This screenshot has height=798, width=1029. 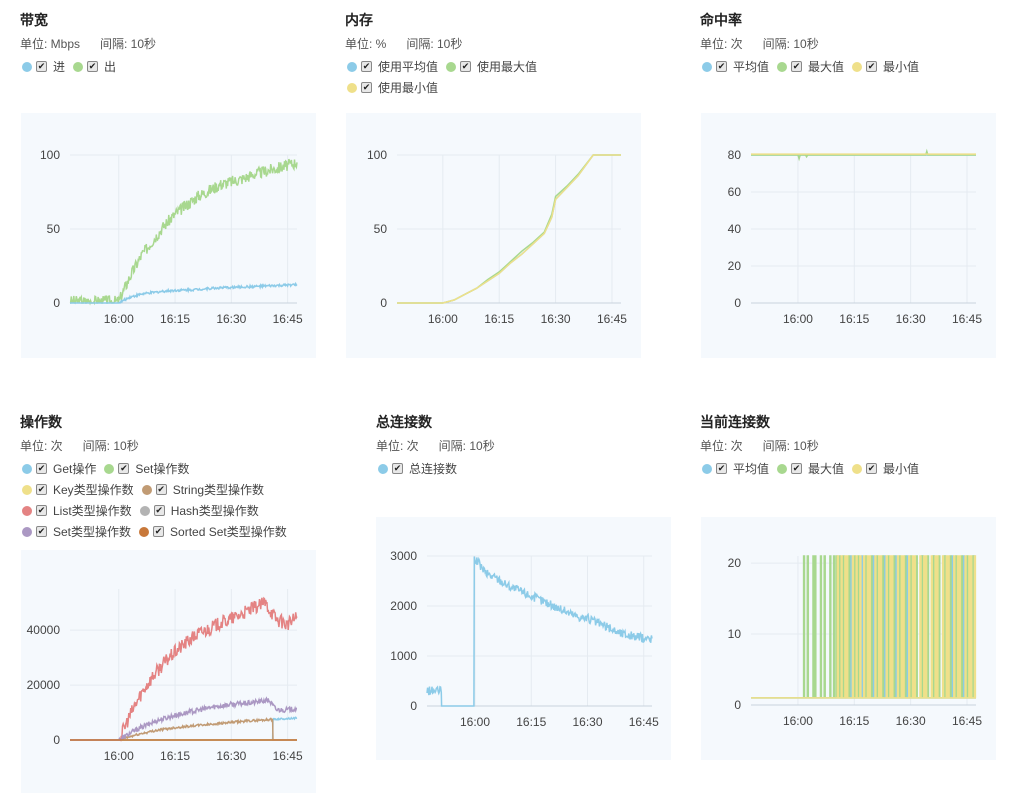 What do you see at coordinates (98, 43) in the screenshot?
I see `panel-0: 带宽 单位: Mbps 间隔: 10秒 ✔ 进 ✔ 出` at bounding box center [98, 43].